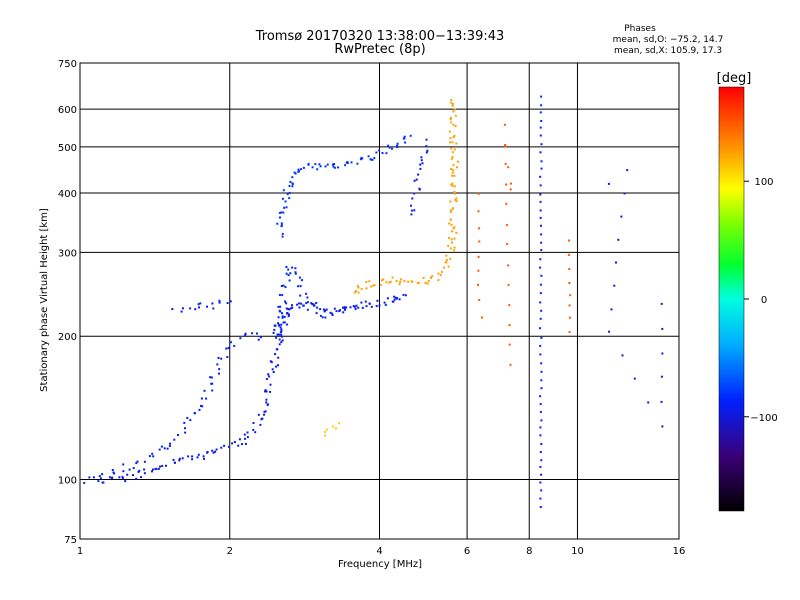 The image size is (800, 600). I want to click on colorbar-tick-label: 100, so click(763, 182).